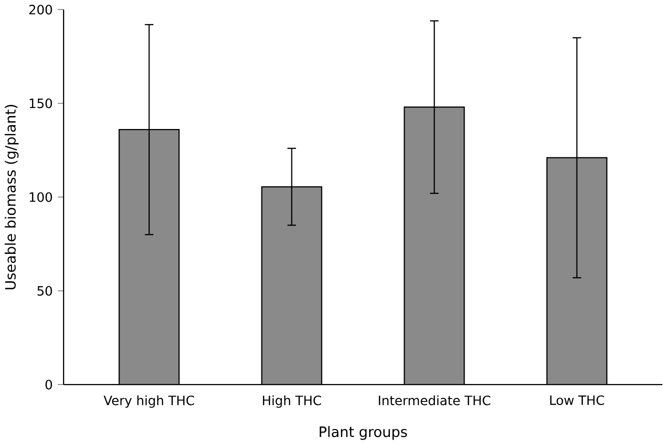 The height and width of the screenshot is (445, 663). What do you see at coordinates (40, 9) in the screenshot?
I see `y-tick-label: 200` at bounding box center [40, 9].